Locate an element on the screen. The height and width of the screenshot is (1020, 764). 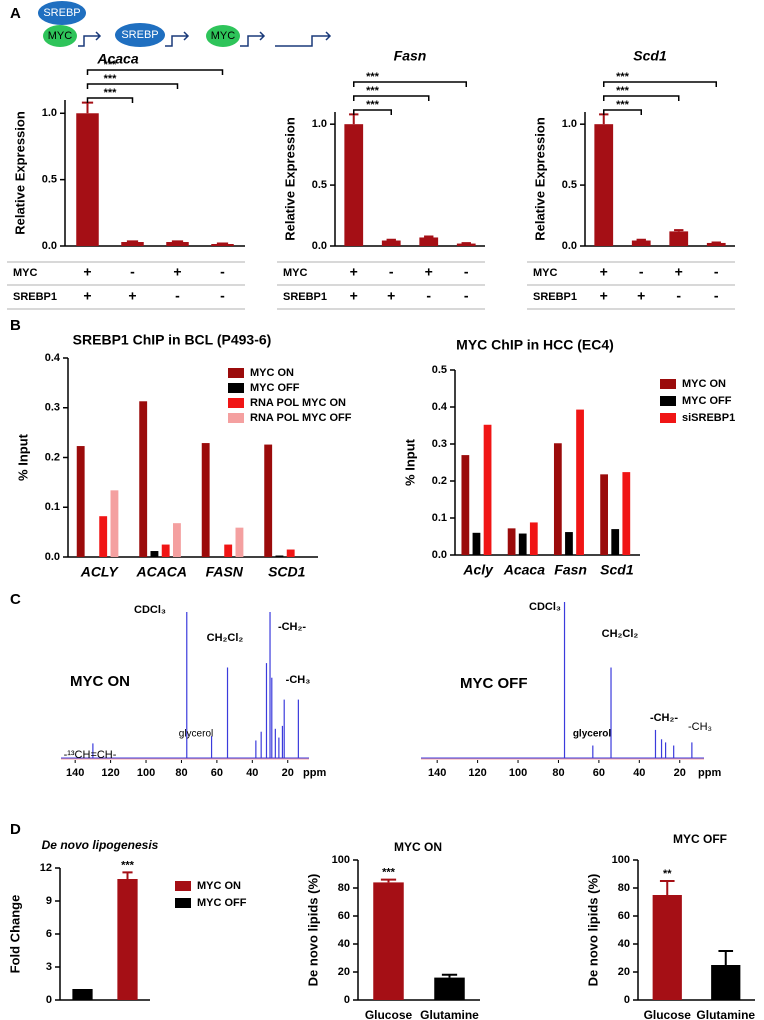
srebp-shape is located at coordinates (62, 13).